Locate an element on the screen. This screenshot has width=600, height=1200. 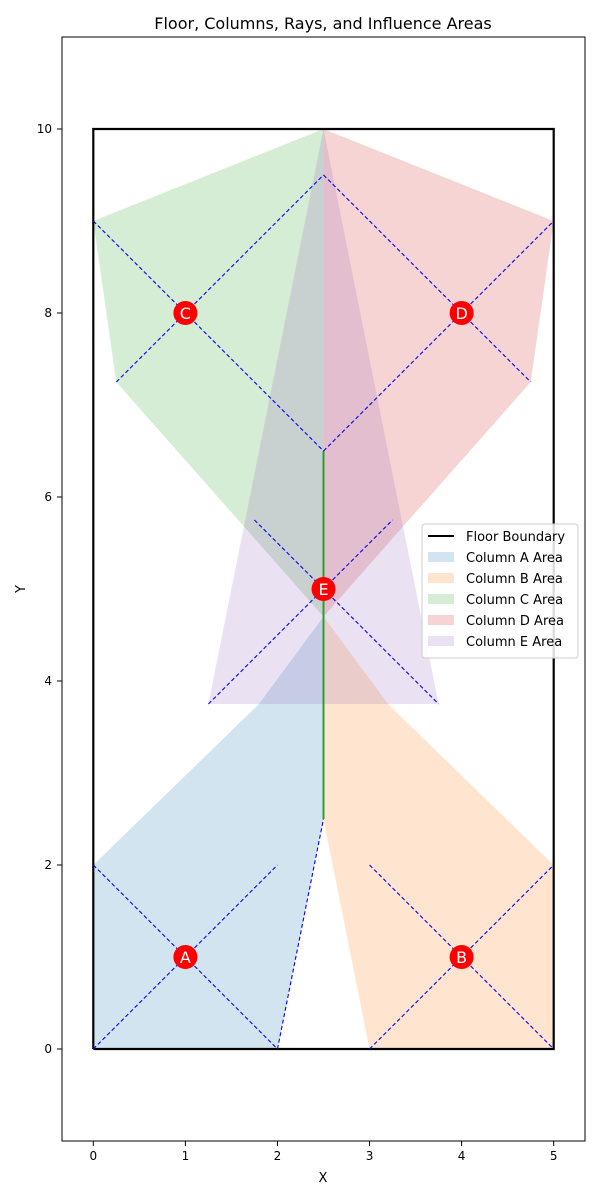
legend-label-3: Column C Area is located at coordinates (514, 600).